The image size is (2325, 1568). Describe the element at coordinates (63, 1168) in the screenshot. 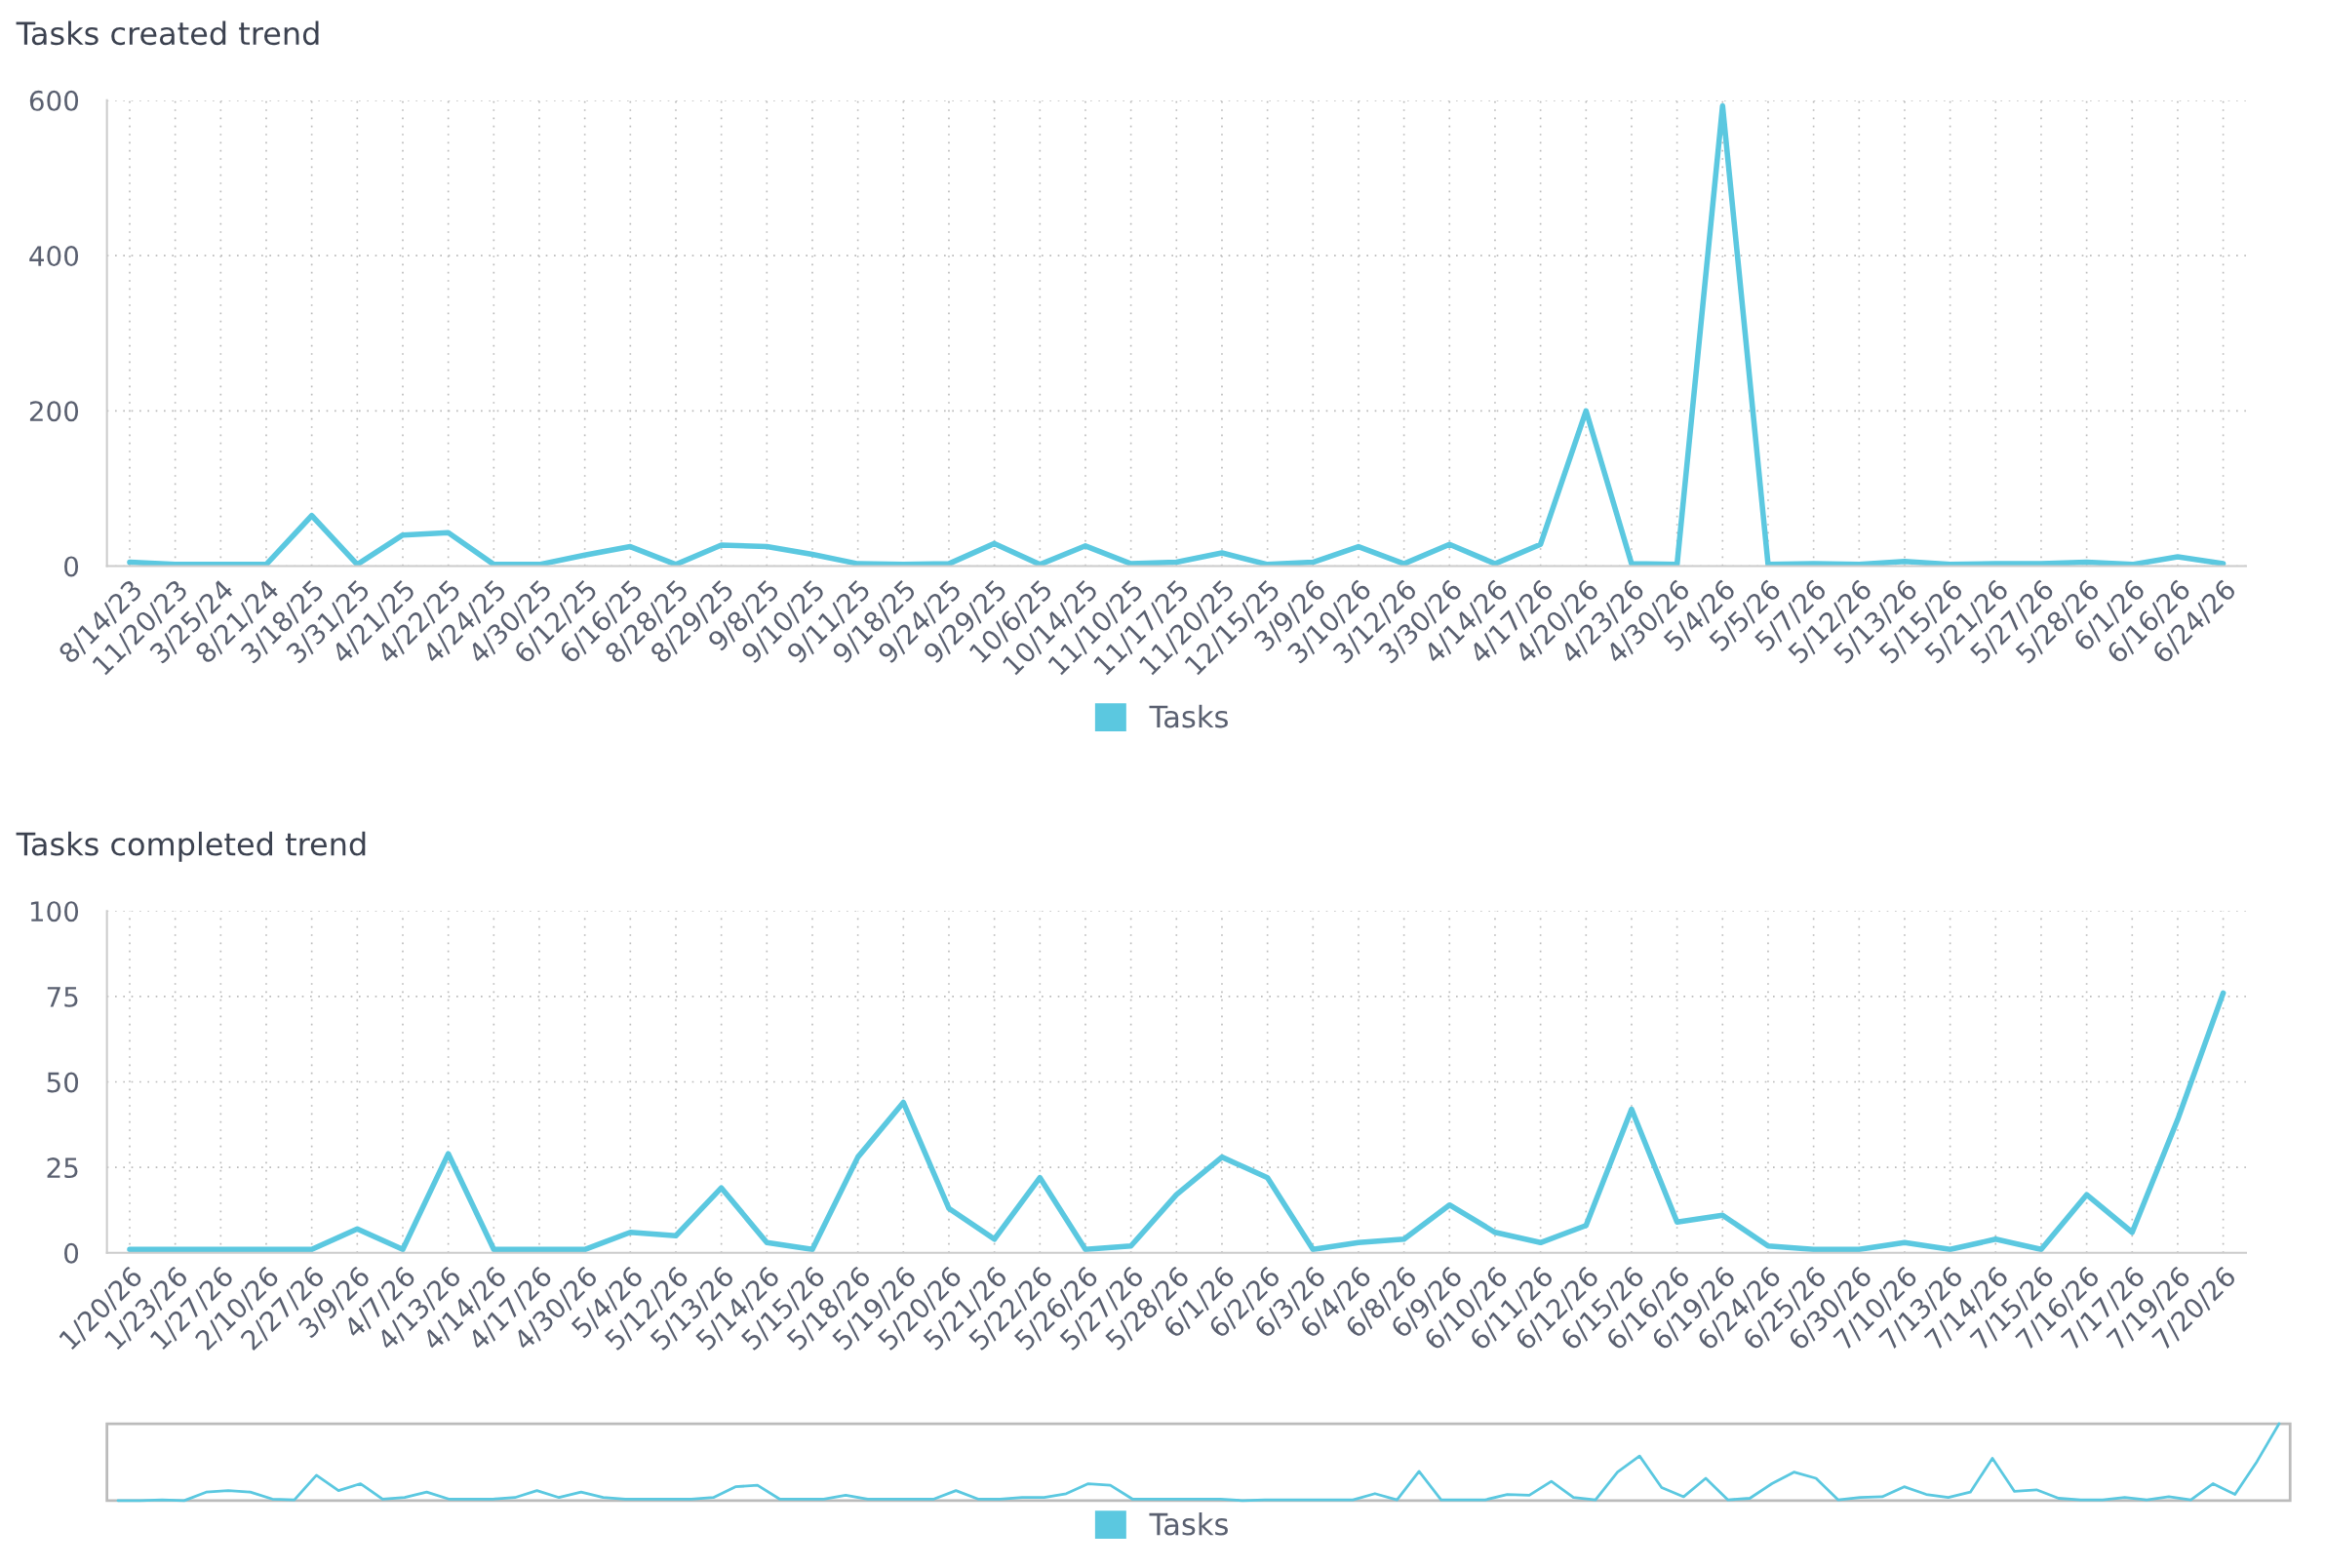

I see `y-tick-label: 25` at that location.